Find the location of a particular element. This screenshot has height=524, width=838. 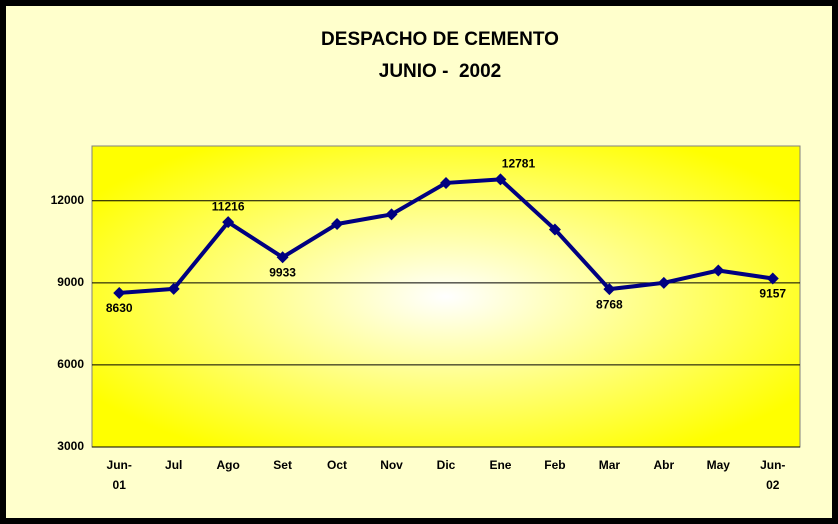

chart-subtitle: JUNIO - 2002 is located at coordinates (440, 71).